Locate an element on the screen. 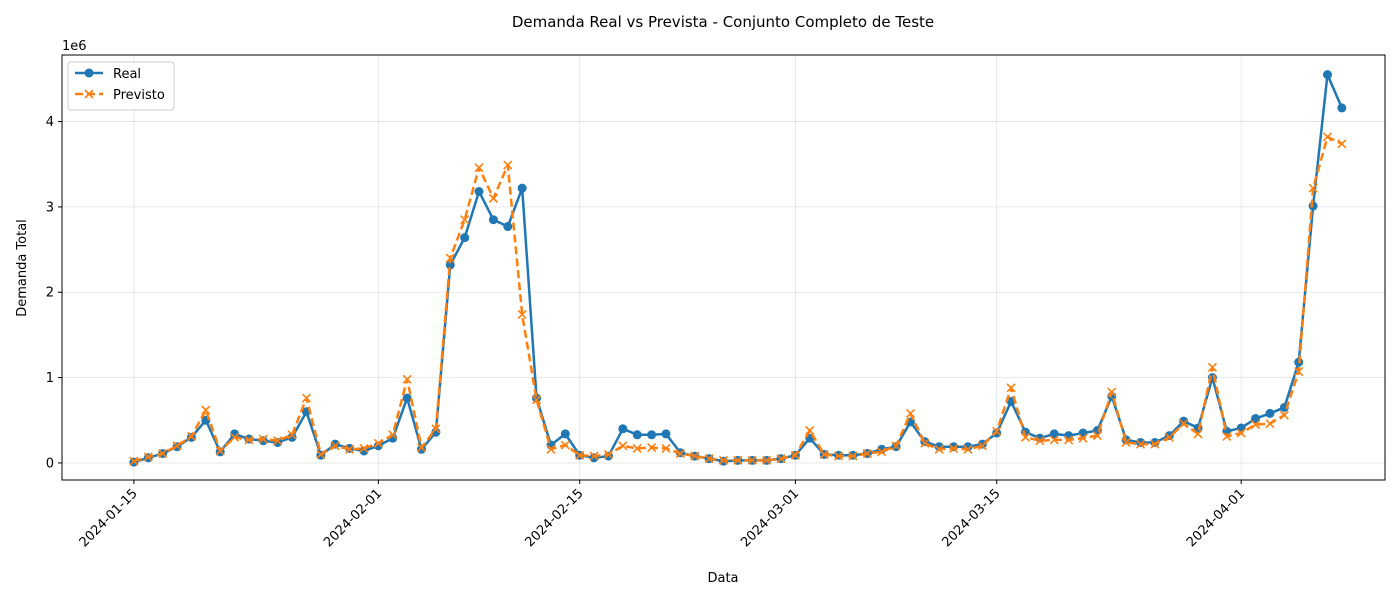  y-axis-offset-label: 1e6 is located at coordinates (74, 46).